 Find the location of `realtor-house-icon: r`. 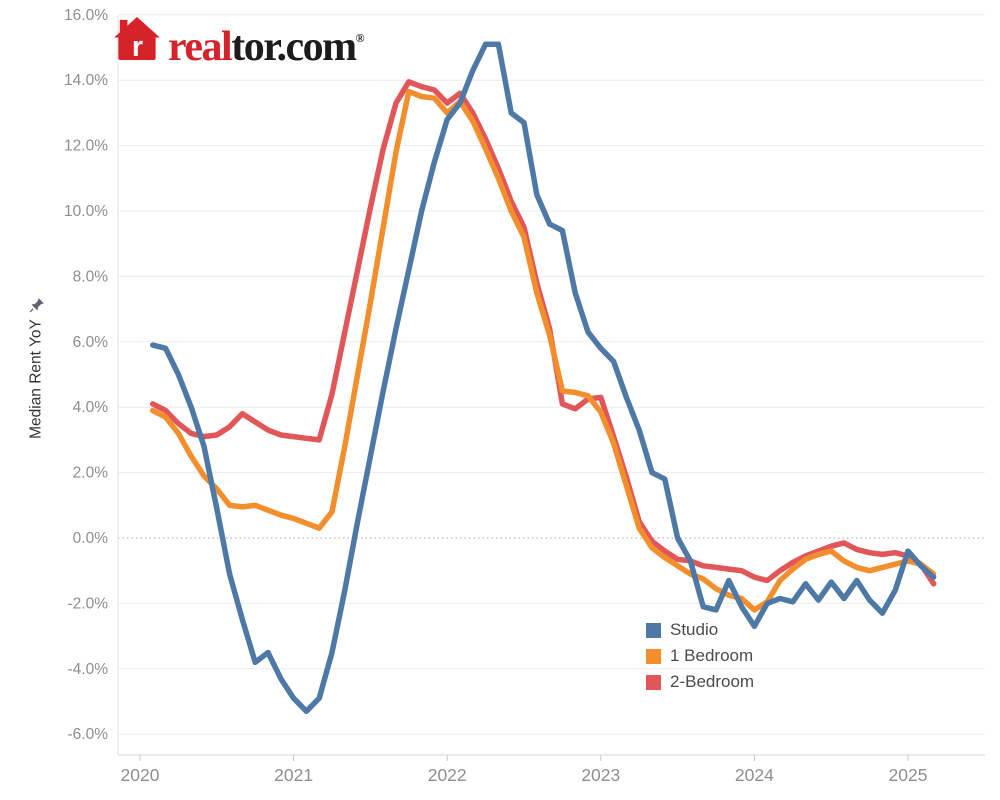

realtor-house-icon: r is located at coordinates (137, 38).